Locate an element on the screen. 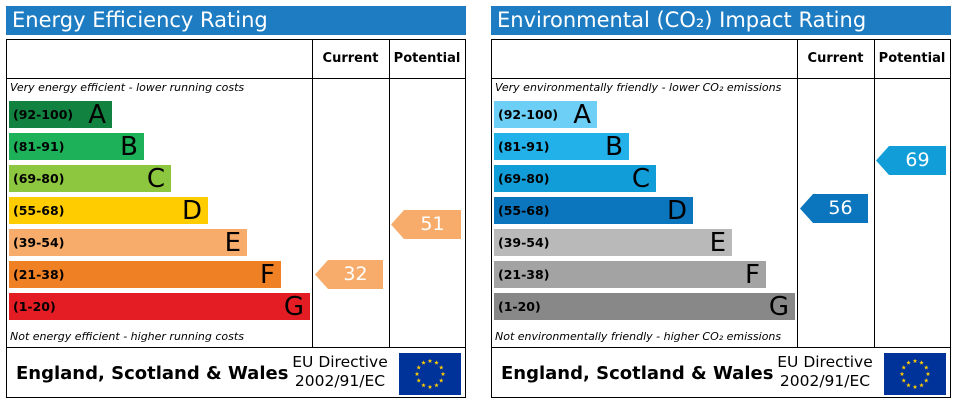 This screenshot has width=957, height=404. band-range: (92-100) is located at coordinates (528, 114).